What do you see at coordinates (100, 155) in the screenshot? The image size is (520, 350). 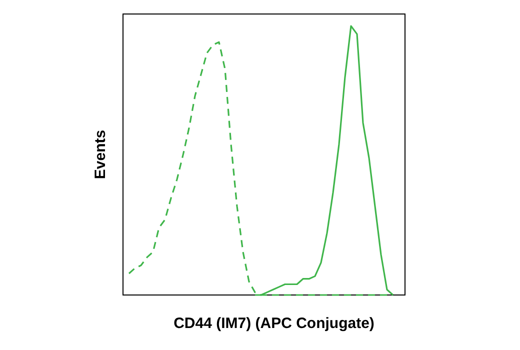 I see `y-axis-title: Events` at bounding box center [100, 155].